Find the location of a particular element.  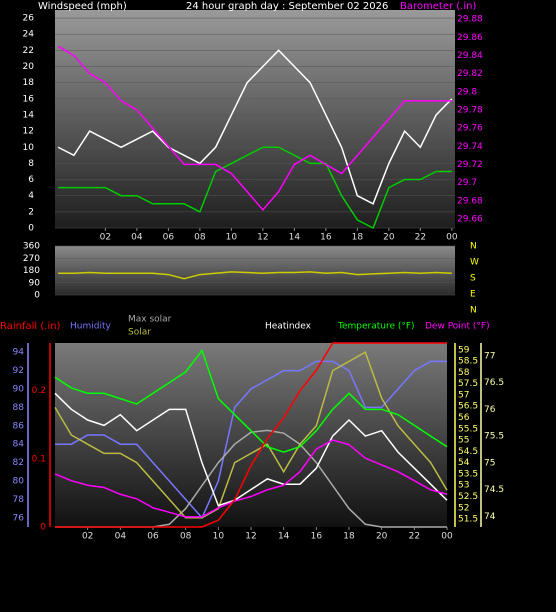

x-tick-label: 02 is located at coordinates (87, 537).